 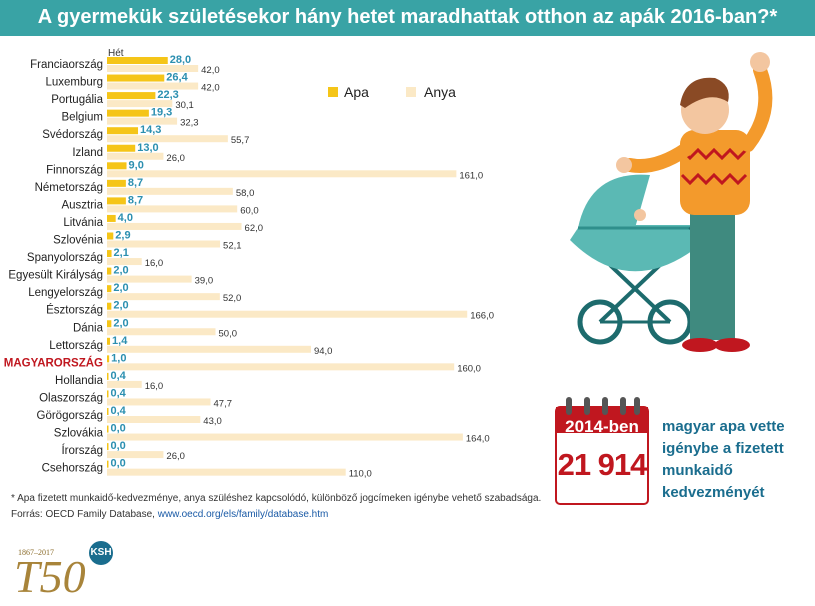 I want to click on calendar-year: 2014-ben, so click(x=602, y=426).